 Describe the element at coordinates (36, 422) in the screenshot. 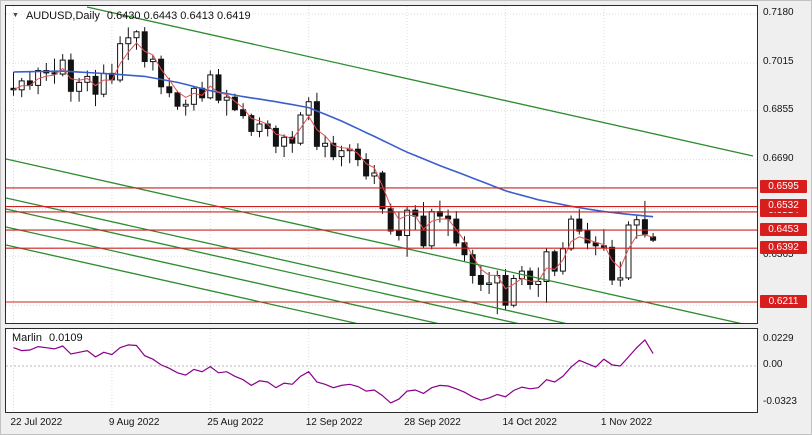

I see `date-label: 22 Jul 2022` at that location.